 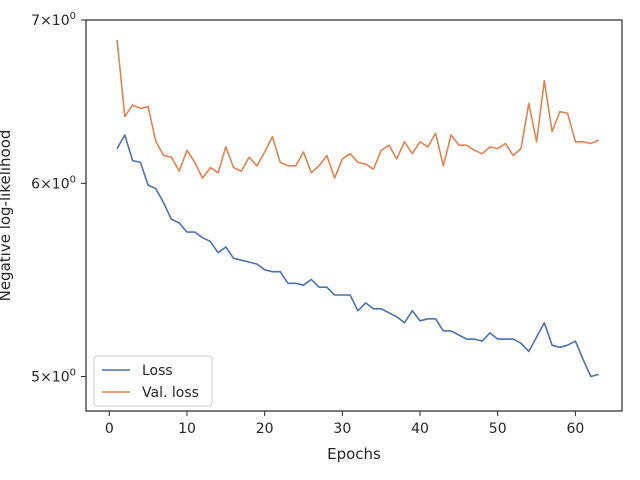 I want to click on x-tick-label: 20, so click(x=265, y=429).